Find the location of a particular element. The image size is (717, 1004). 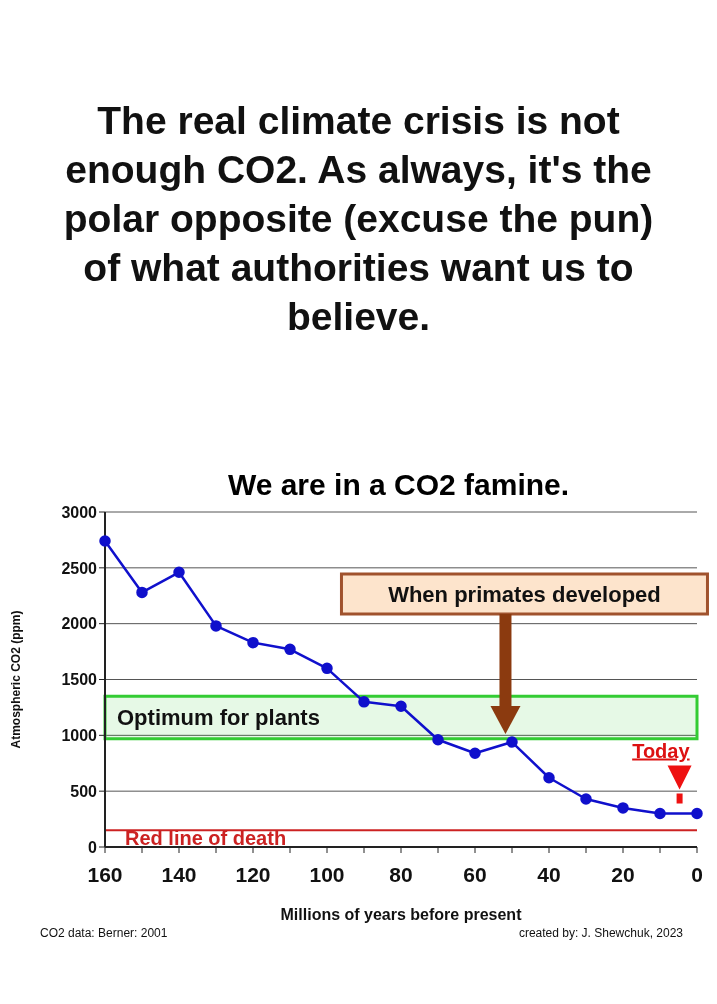

annotation: Today is located at coordinates (661, 750).